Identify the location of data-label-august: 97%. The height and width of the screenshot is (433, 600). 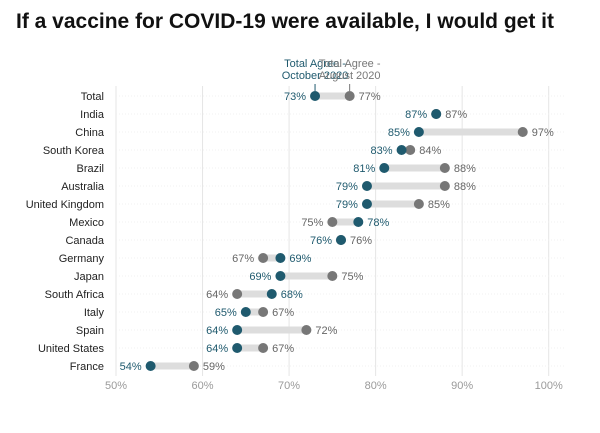
(543, 133).